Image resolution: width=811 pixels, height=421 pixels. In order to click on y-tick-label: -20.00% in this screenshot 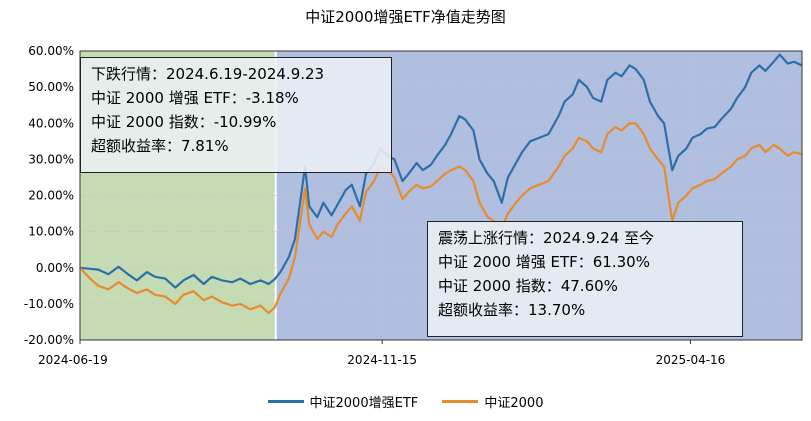, I will do `click(49, 340)`.